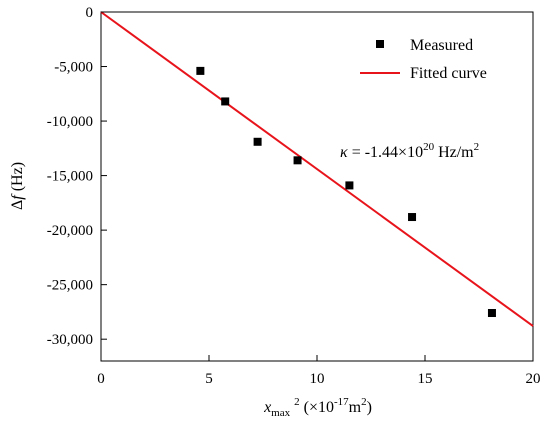 This screenshot has width=550, height=422. Describe the element at coordinates (70, 177) in the screenshot. I see `y-tick-label: -15,000` at that location.